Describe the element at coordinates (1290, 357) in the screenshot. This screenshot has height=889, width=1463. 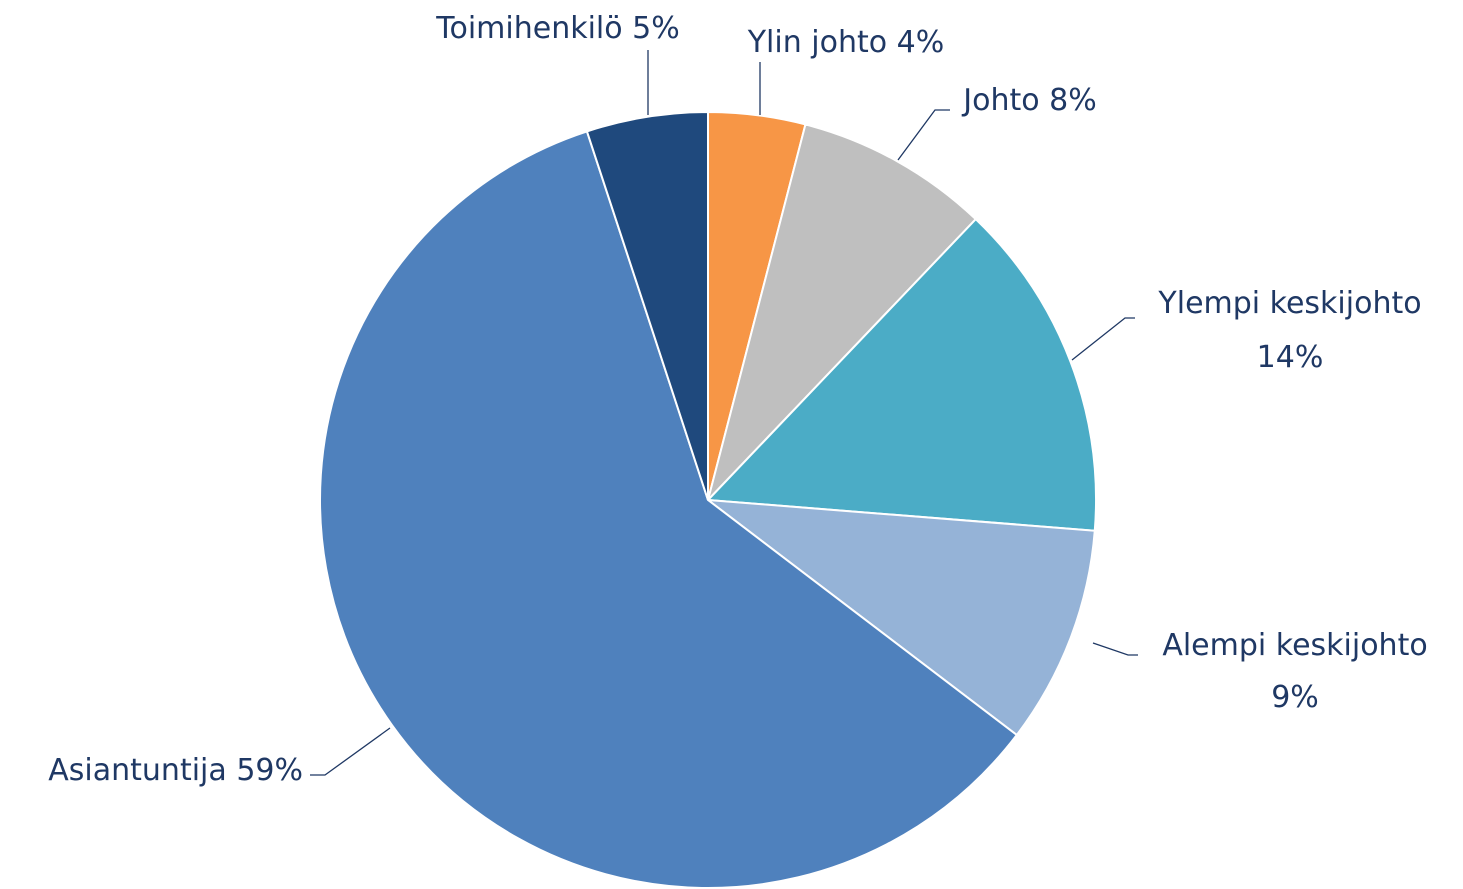
I see `value-label: 14%` at that location.